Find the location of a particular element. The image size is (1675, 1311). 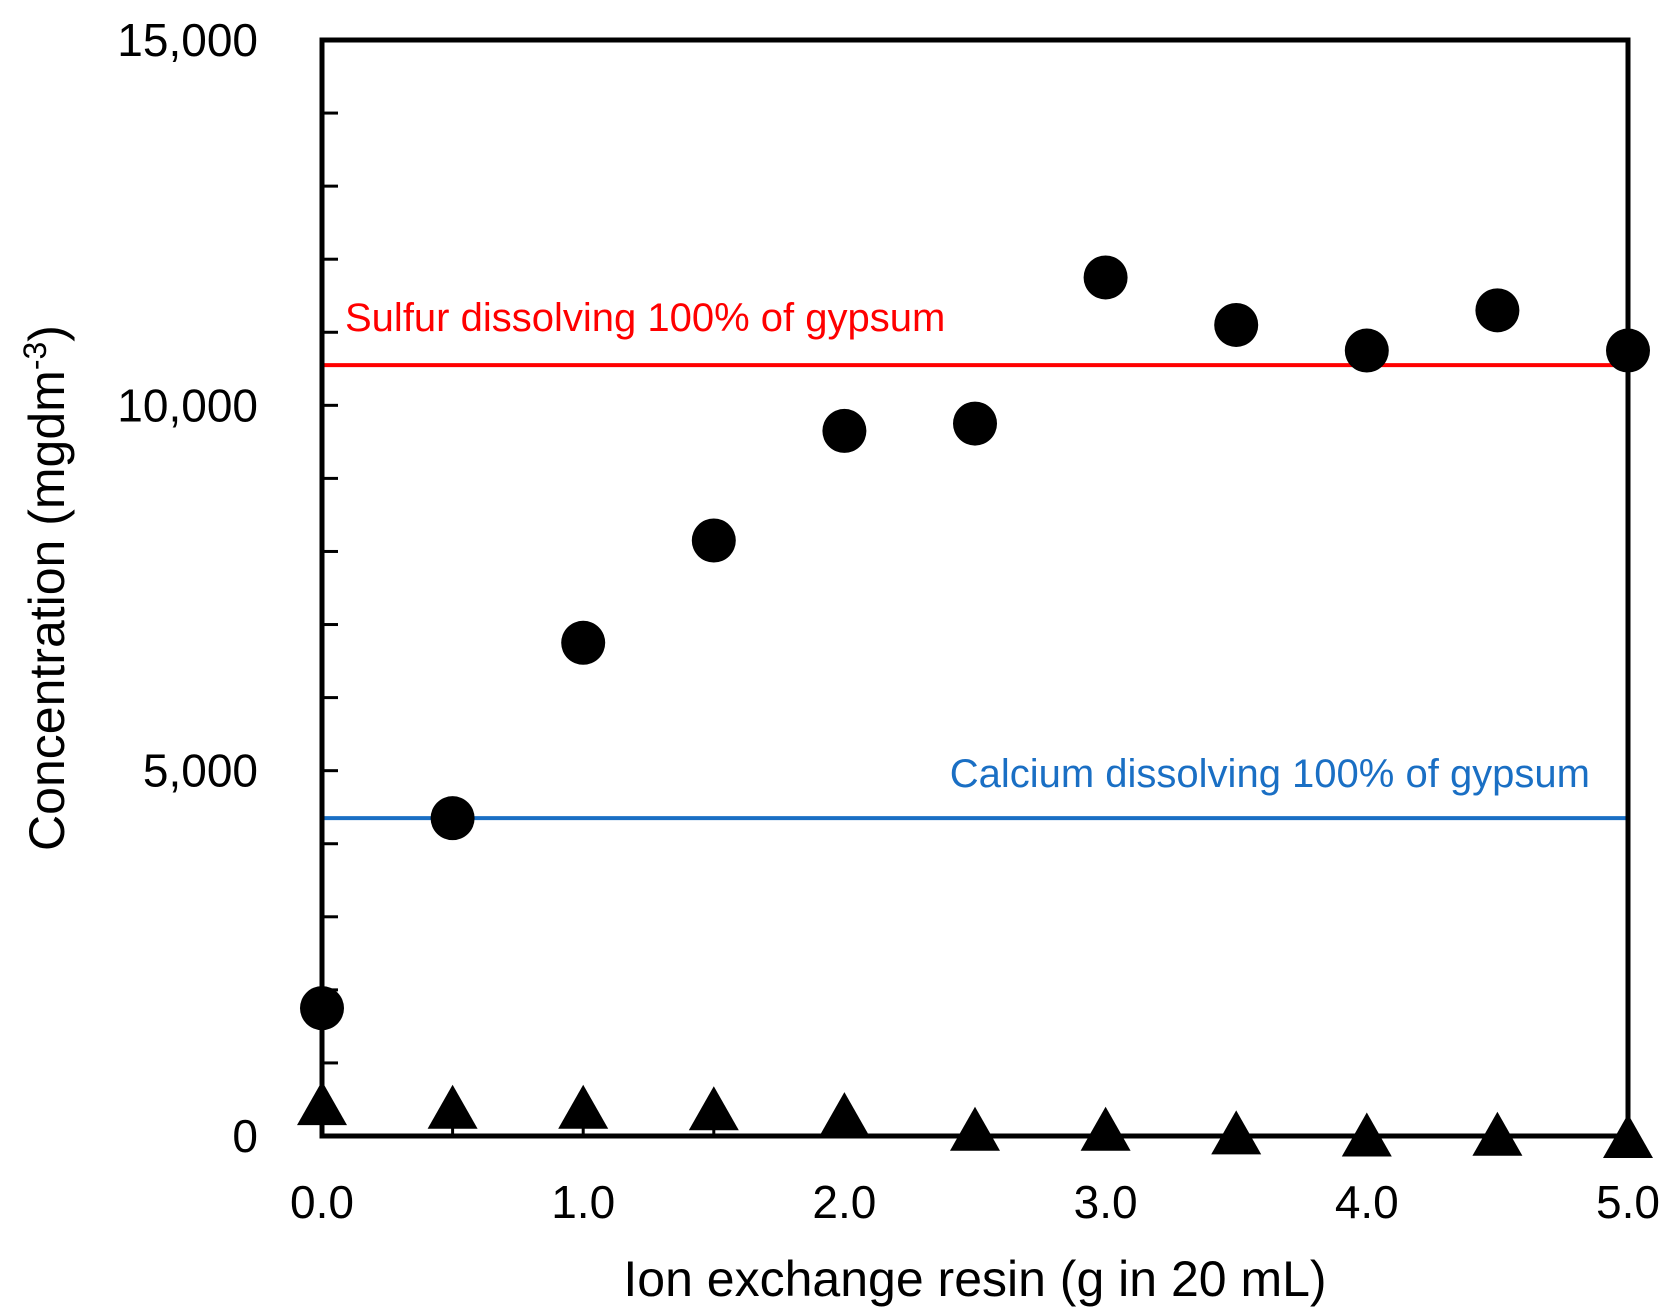

x-tick-label: 0.0 is located at coordinates (322, 1202).